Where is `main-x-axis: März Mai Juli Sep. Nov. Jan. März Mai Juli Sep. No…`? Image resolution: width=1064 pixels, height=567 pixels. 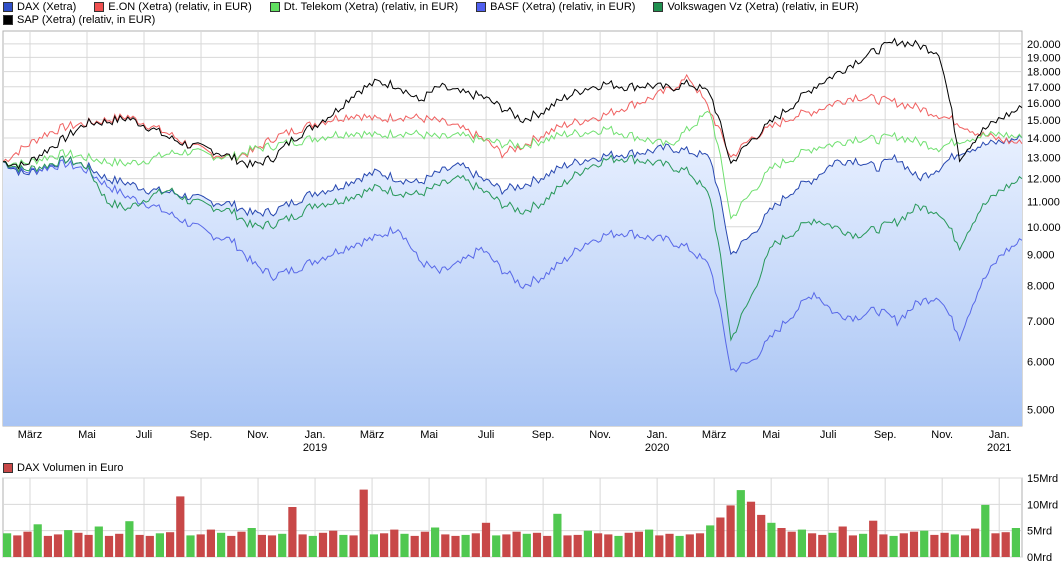 main-x-axis: März Mai Juli Sep. Nov. Jan. März Mai Juli Sep. No… is located at coordinates (515, 441).